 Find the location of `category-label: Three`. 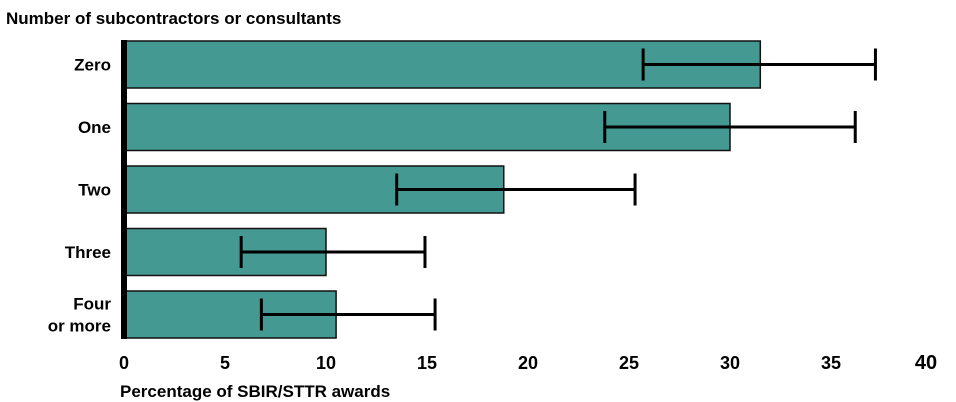

category-label: Three is located at coordinates (88, 252).